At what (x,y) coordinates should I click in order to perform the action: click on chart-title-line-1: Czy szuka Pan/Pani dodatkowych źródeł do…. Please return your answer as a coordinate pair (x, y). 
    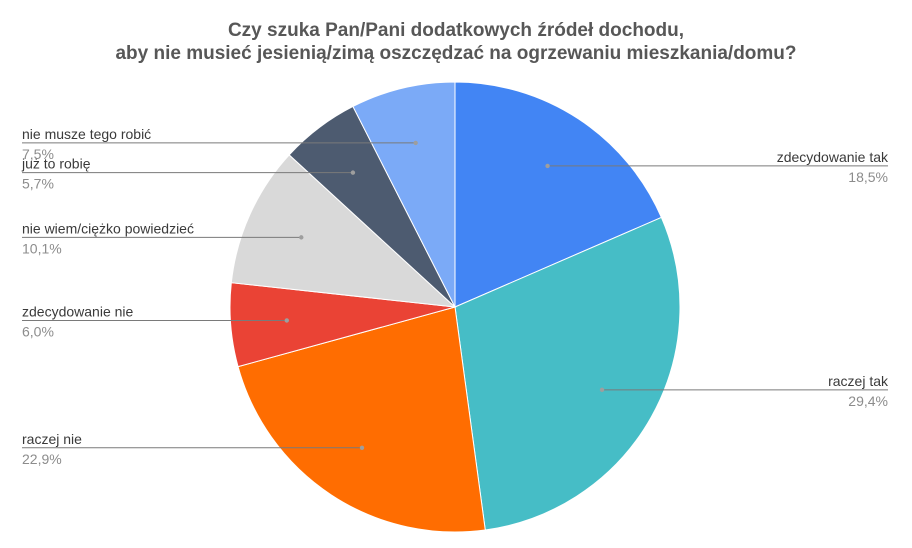
    Looking at the image, I should click on (456, 30).